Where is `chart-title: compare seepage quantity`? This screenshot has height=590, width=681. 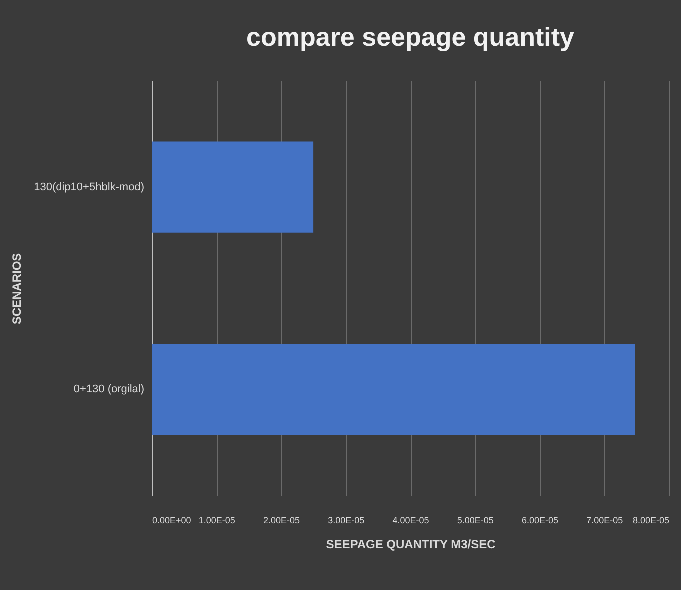
chart-title: compare seepage quantity is located at coordinates (411, 37).